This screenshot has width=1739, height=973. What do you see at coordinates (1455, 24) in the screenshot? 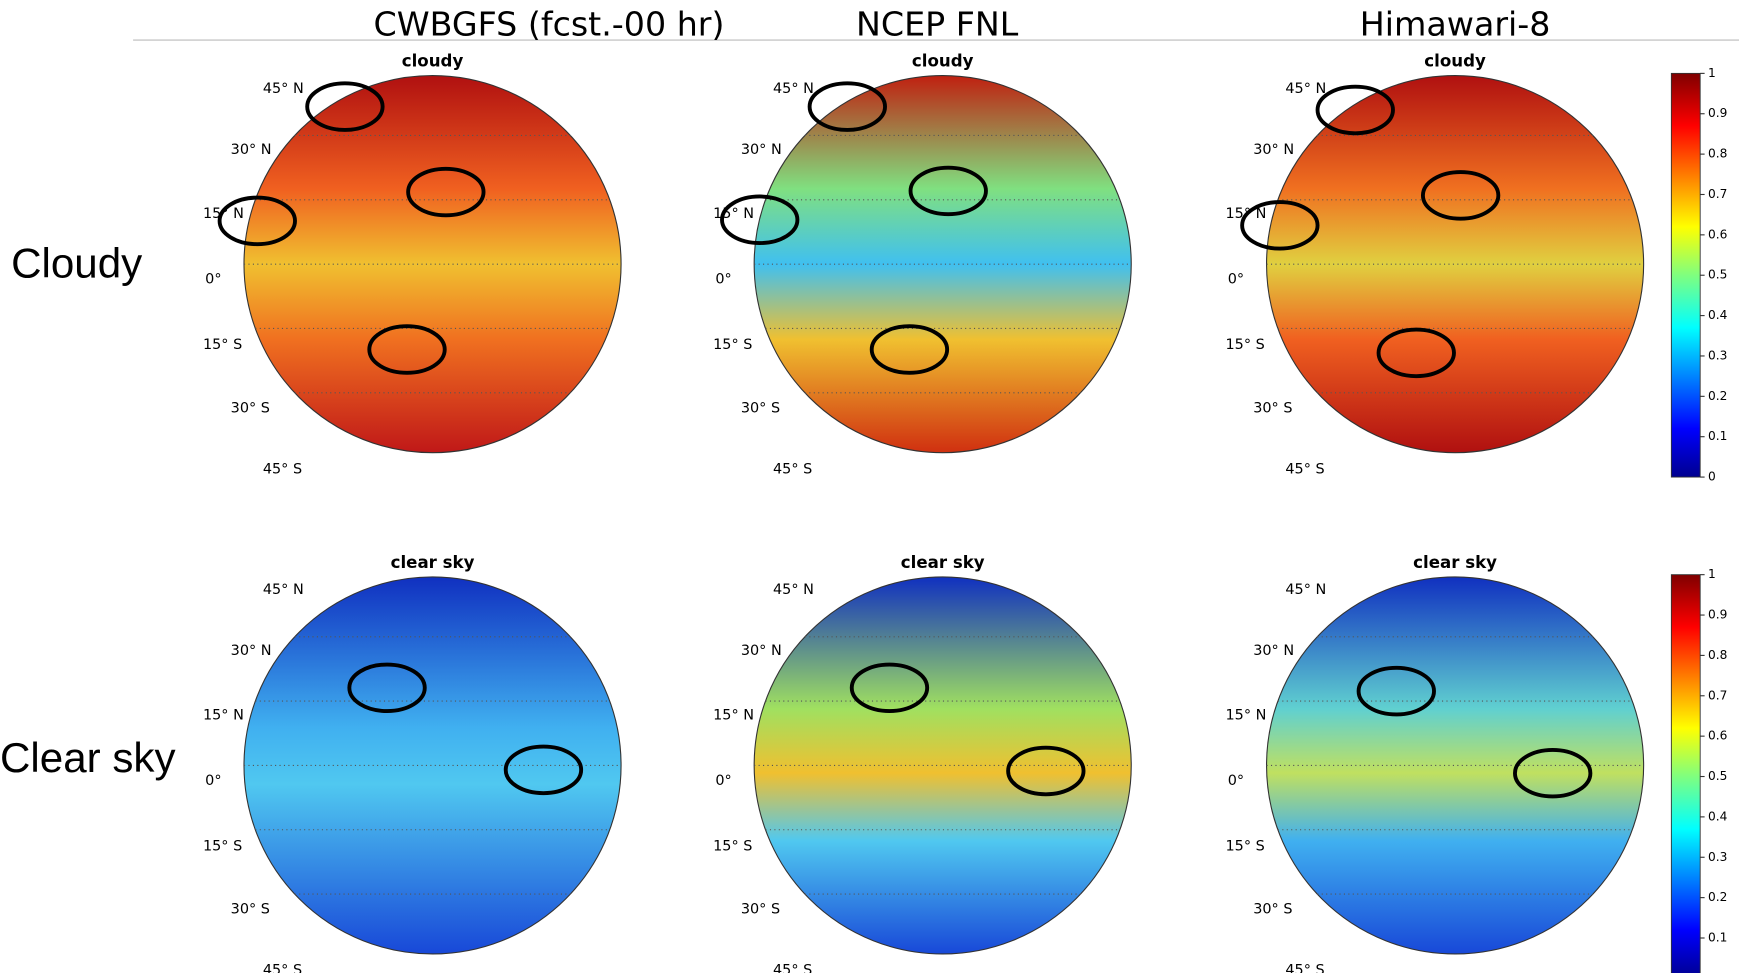
I see `column-title: Himawari-8` at bounding box center [1455, 24].